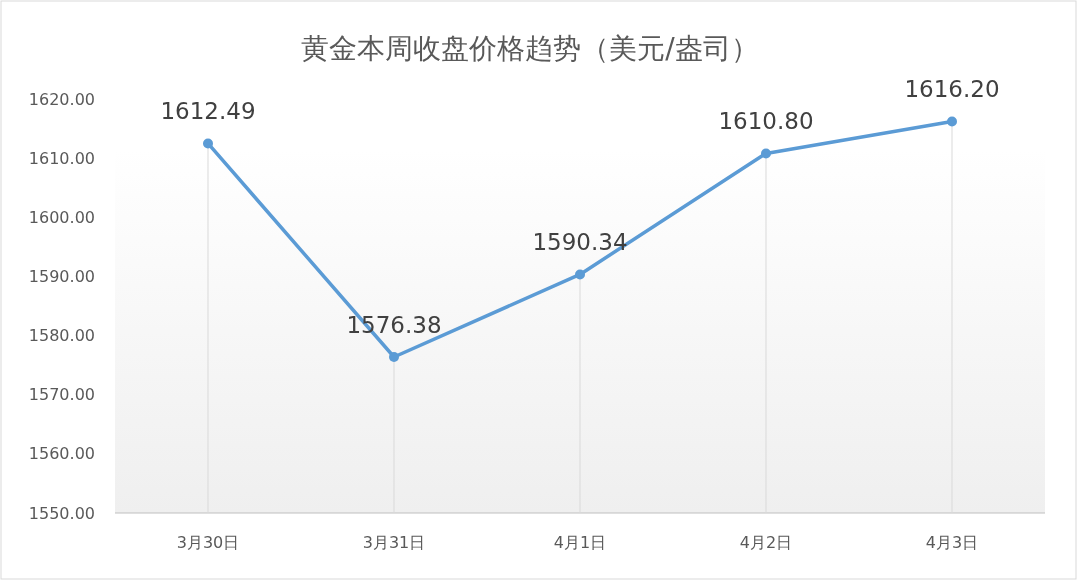  I want to click on x-tick-label: 4月1日, so click(580, 542).